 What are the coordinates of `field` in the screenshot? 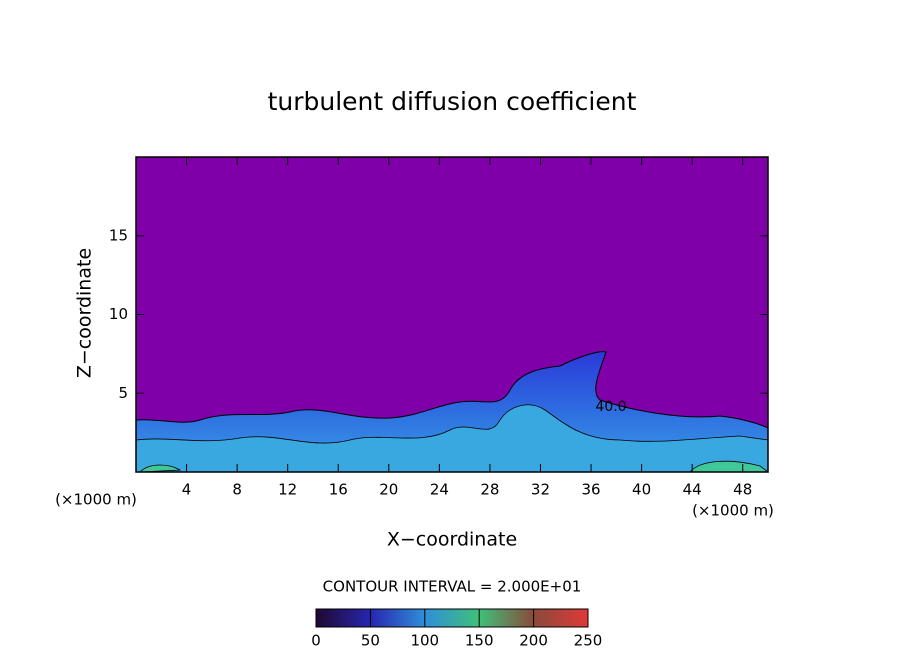 It's located at (452, 412).